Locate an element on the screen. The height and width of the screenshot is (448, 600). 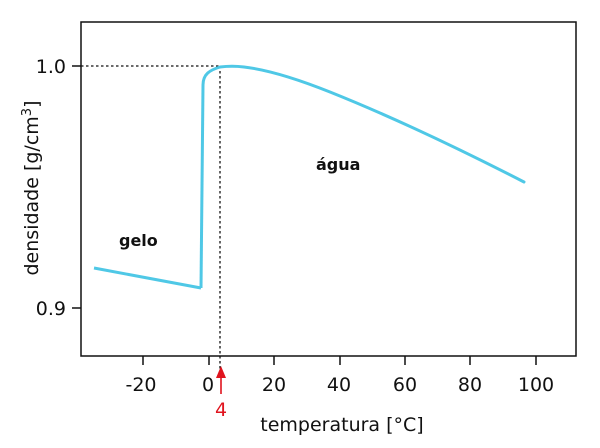
phase-transition-line is located at coordinates (202, 186).